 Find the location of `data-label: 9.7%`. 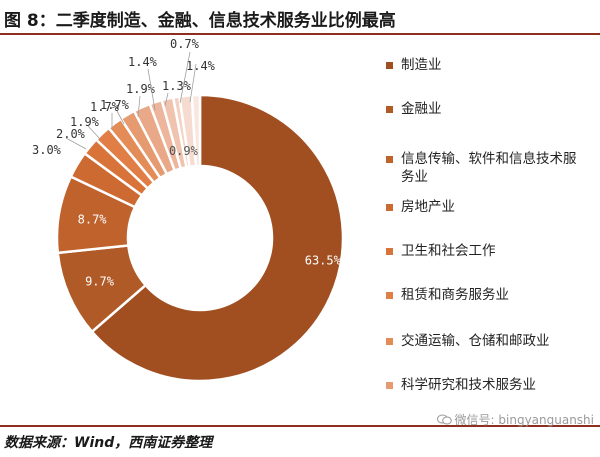

data-label: 9.7% is located at coordinates (100, 282).